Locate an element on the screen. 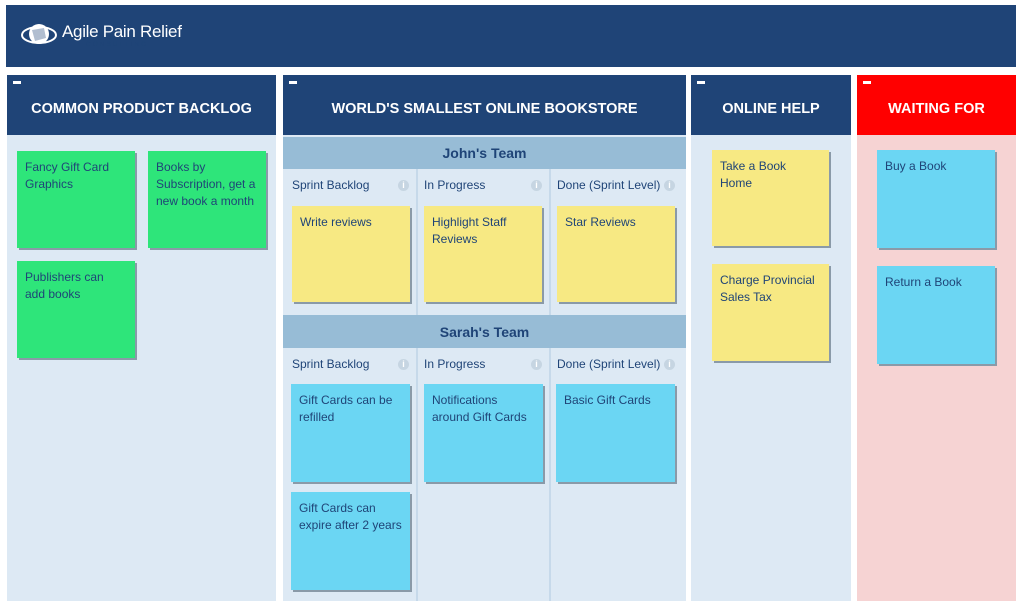  sticky-note-sarah: Gift Cards can expire after 2 years is located at coordinates (350, 541).